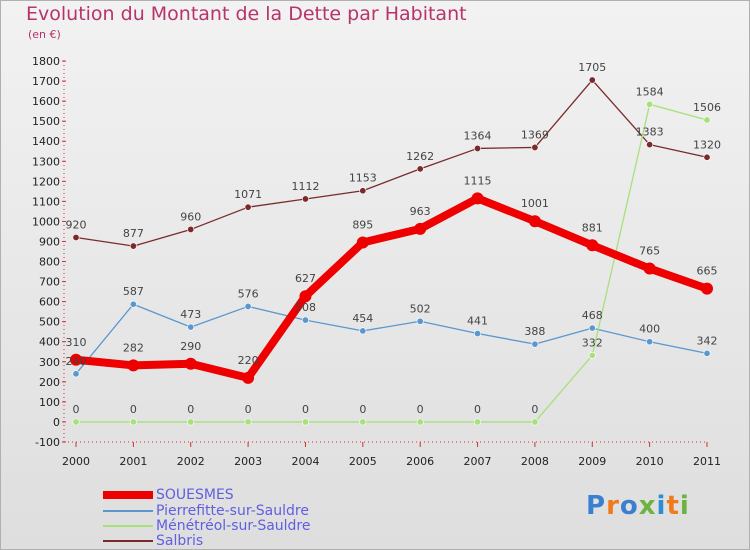 The image size is (750, 550). Describe the element at coordinates (661, 506) in the screenshot. I see `logo-letter: i` at that location.